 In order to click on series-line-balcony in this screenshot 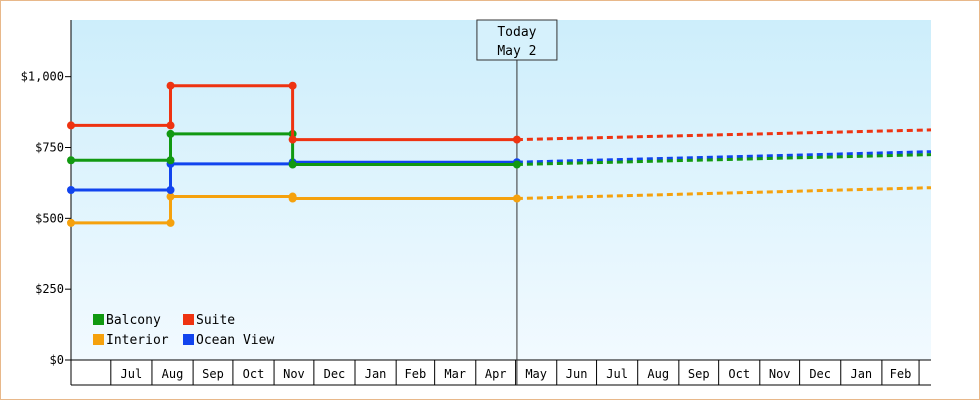, I will do `click(294, 149)`.